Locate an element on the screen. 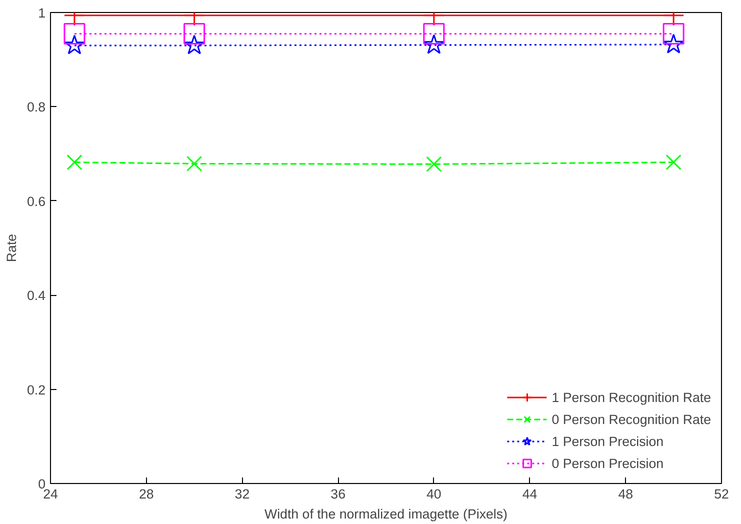 The image size is (741, 524). x-tick-label: 36 is located at coordinates (338, 494).